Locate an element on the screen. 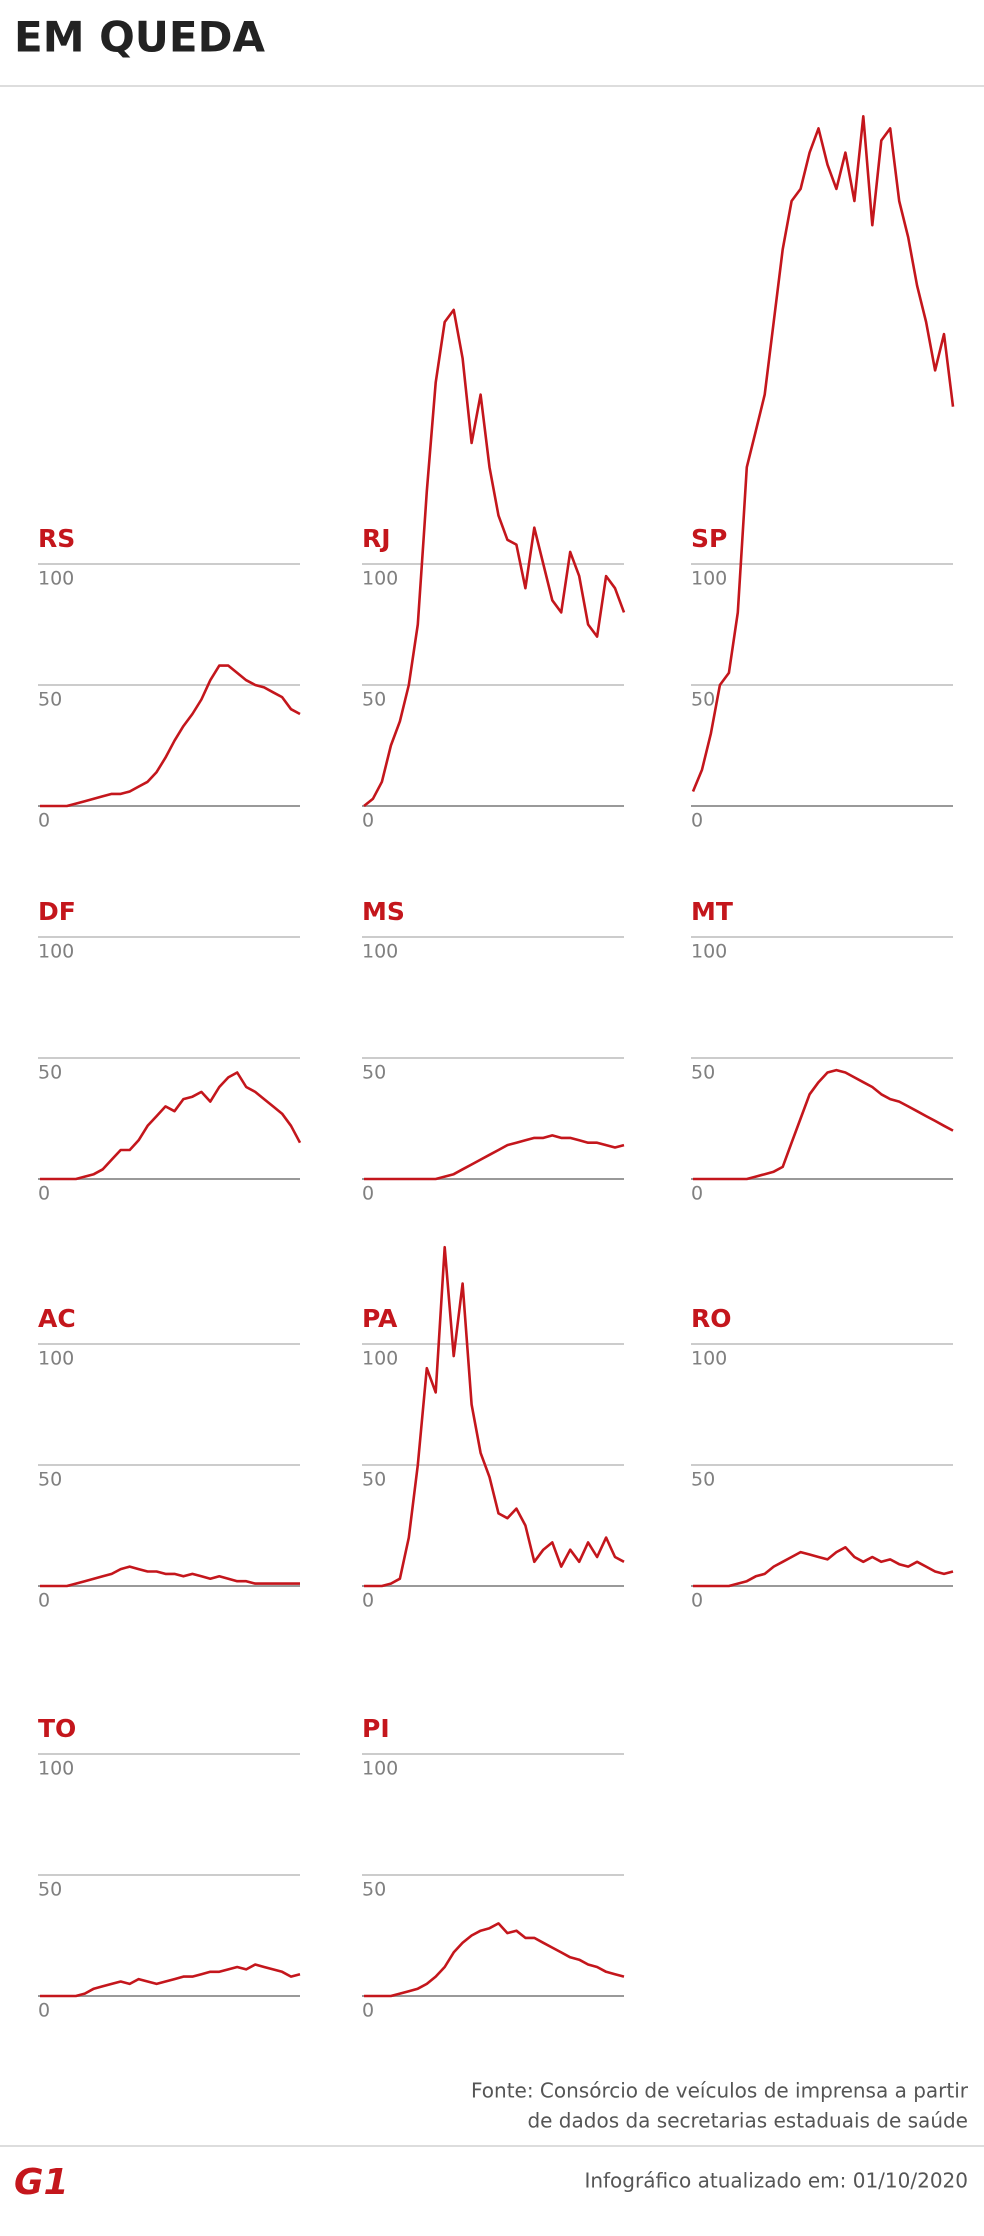 This screenshot has height=2236, width=984. panel-title: PA is located at coordinates (380, 1318).